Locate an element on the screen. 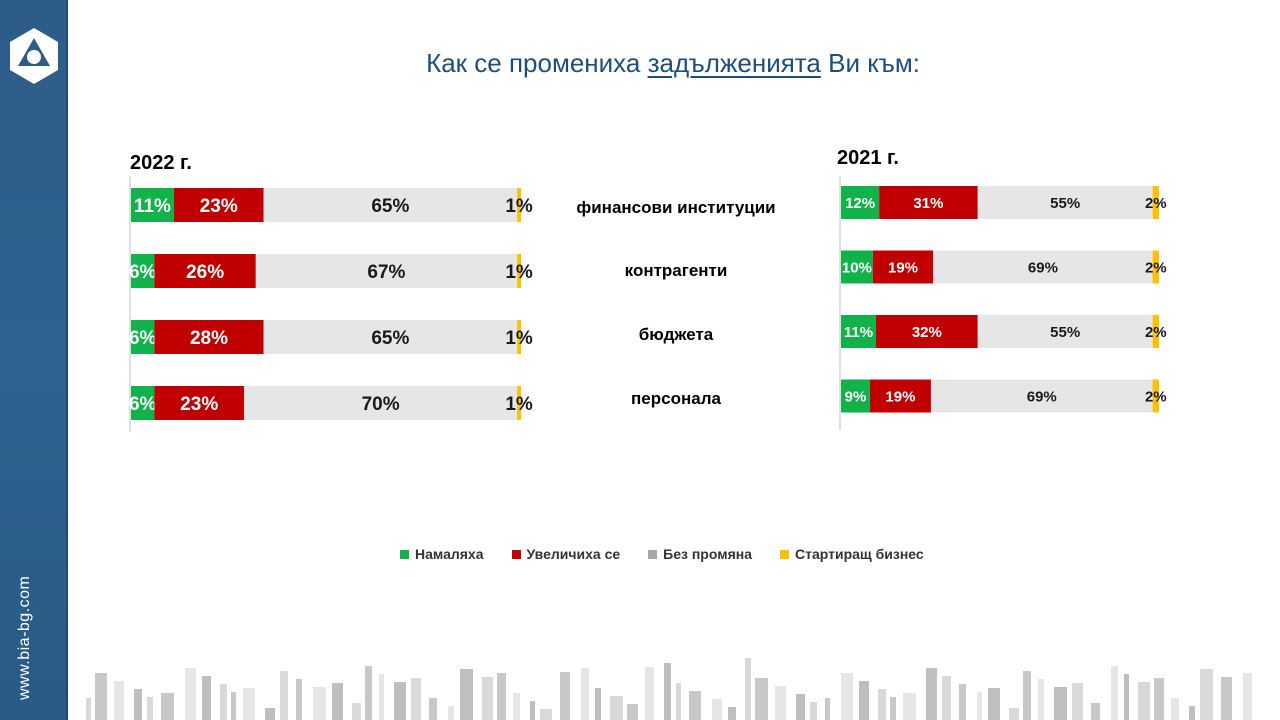 The height and width of the screenshot is (720, 1280). data-label: 12% is located at coordinates (860, 203).